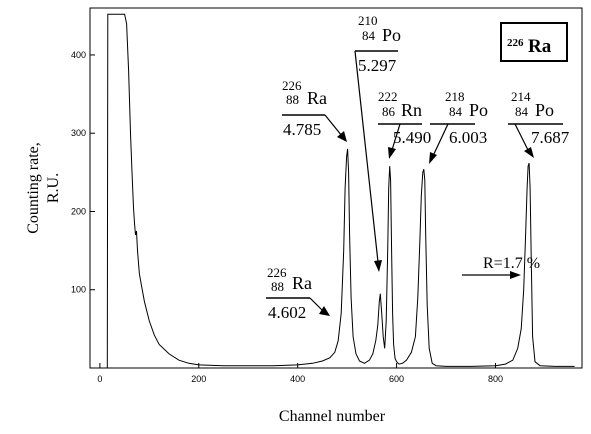 This screenshot has width=591, height=434. Describe the element at coordinates (411, 110) in the screenshot. I see `svg-text: Rn` at that location.